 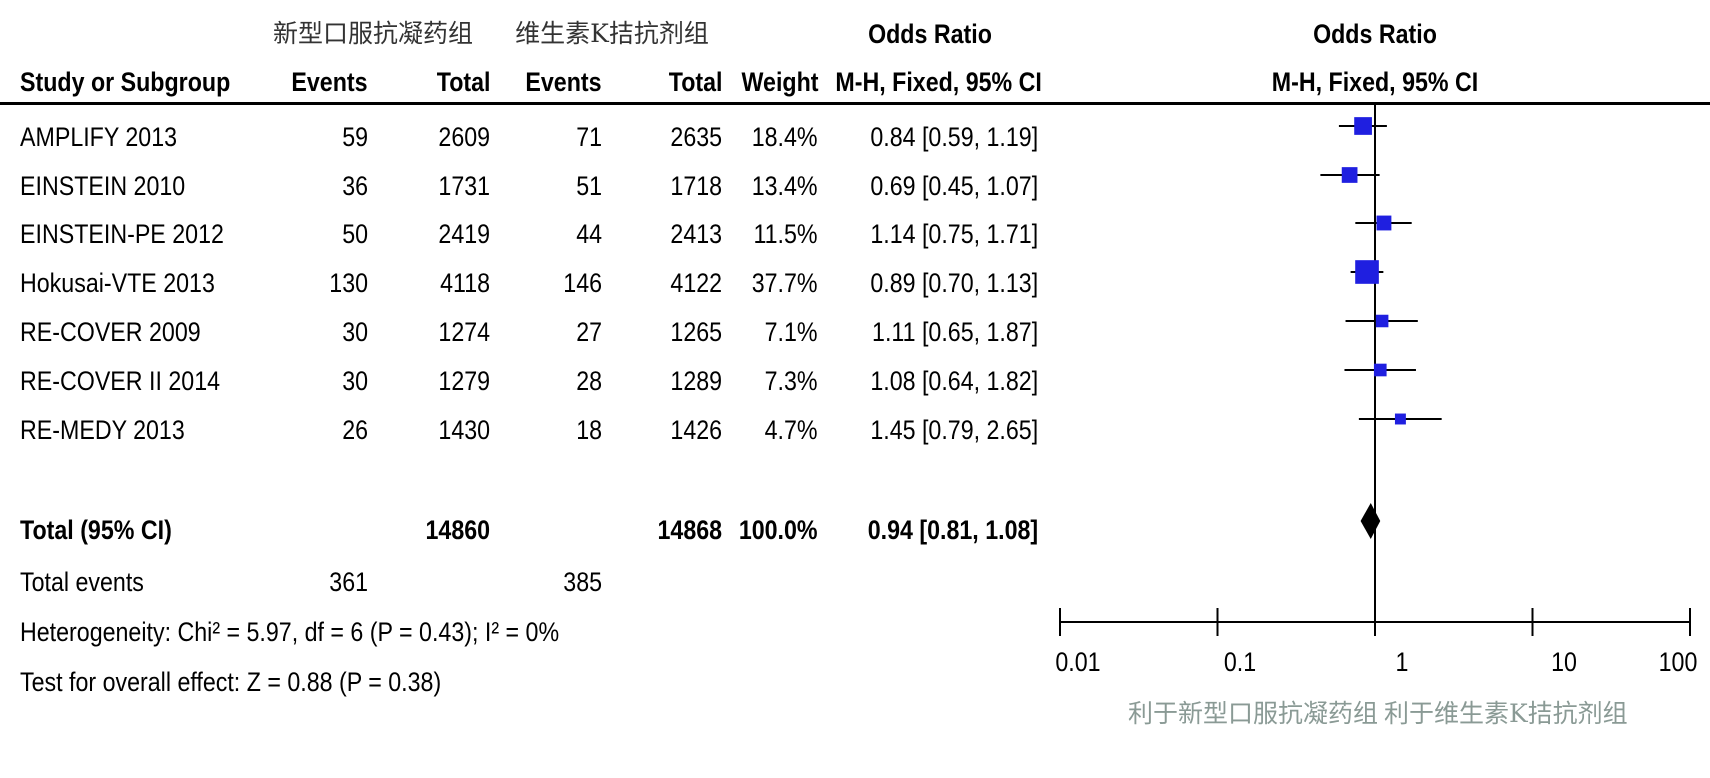 I want to click on total-ctl: 2635, so click(x=696, y=137).